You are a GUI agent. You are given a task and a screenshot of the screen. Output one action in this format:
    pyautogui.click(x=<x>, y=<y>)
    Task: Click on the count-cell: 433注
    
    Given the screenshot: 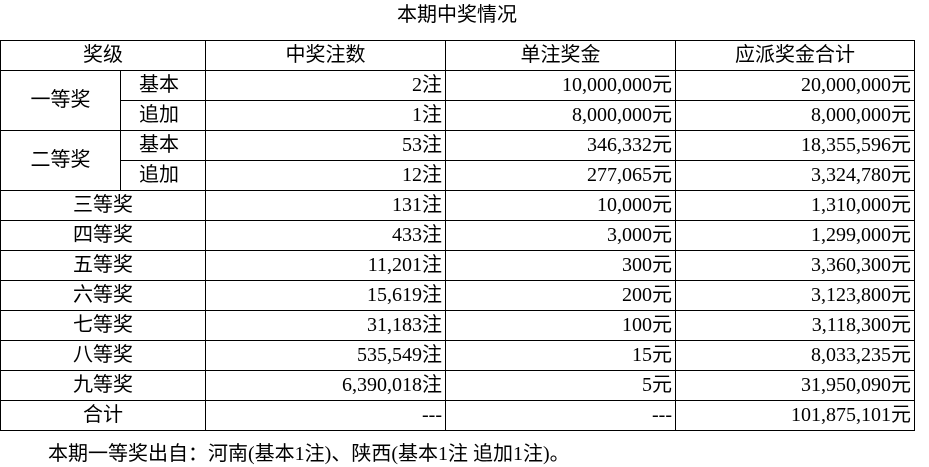 What is the action you would take?
    pyautogui.click(x=325, y=235)
    